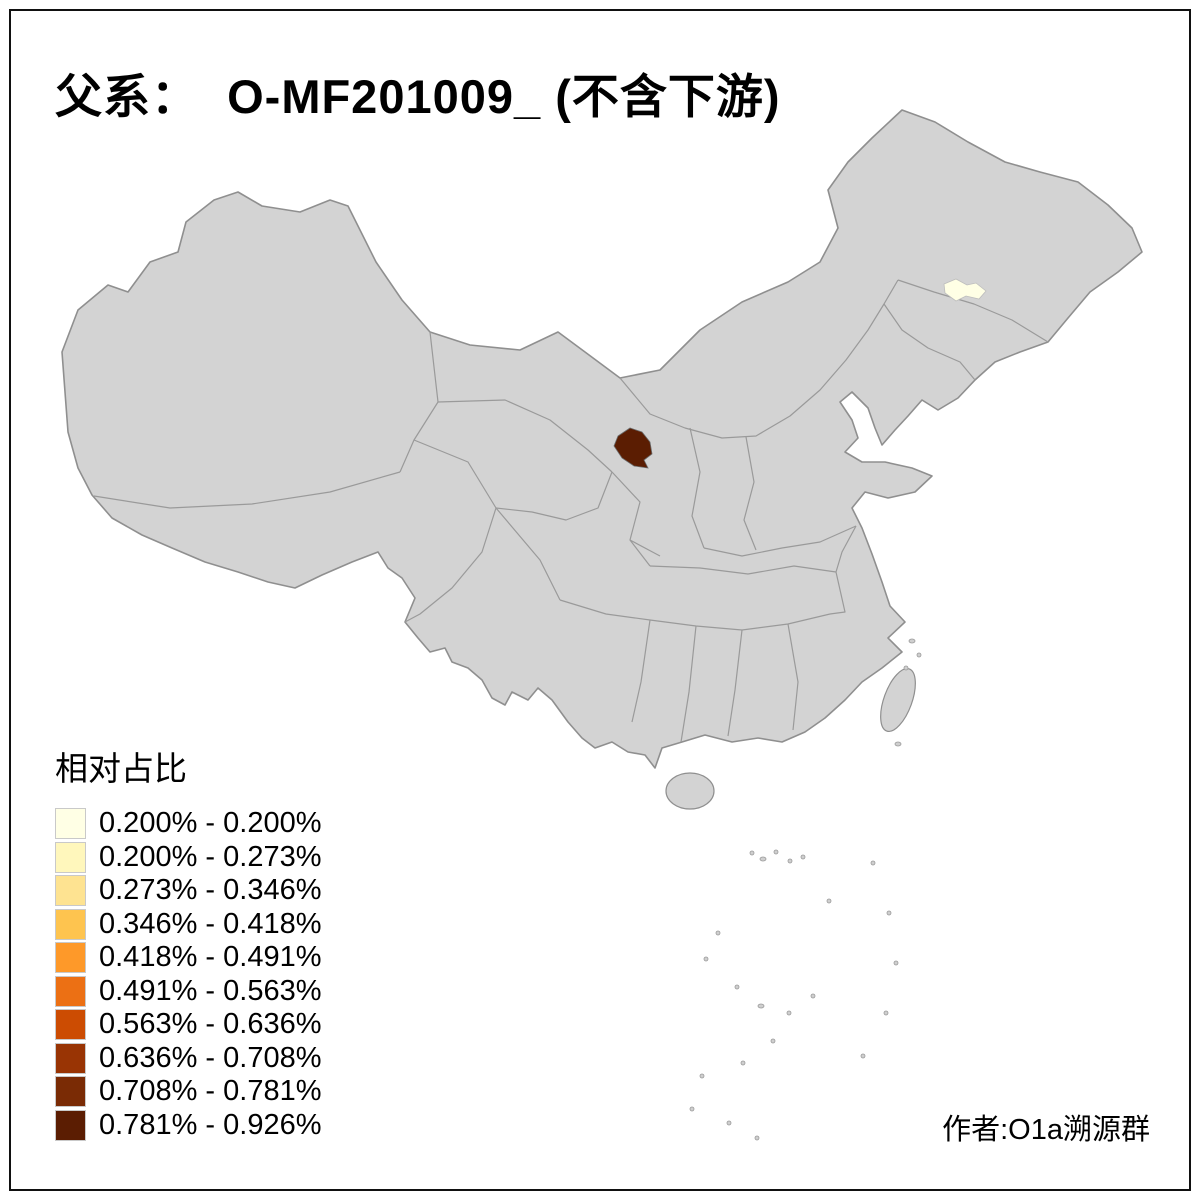 The width and height of the screenshot is (1200, 1200). What do you see at coordinates (210, 823) in the screenshot?
I see `legend-label: 0.200% - 0.200%` at bounding box center [210, 823].